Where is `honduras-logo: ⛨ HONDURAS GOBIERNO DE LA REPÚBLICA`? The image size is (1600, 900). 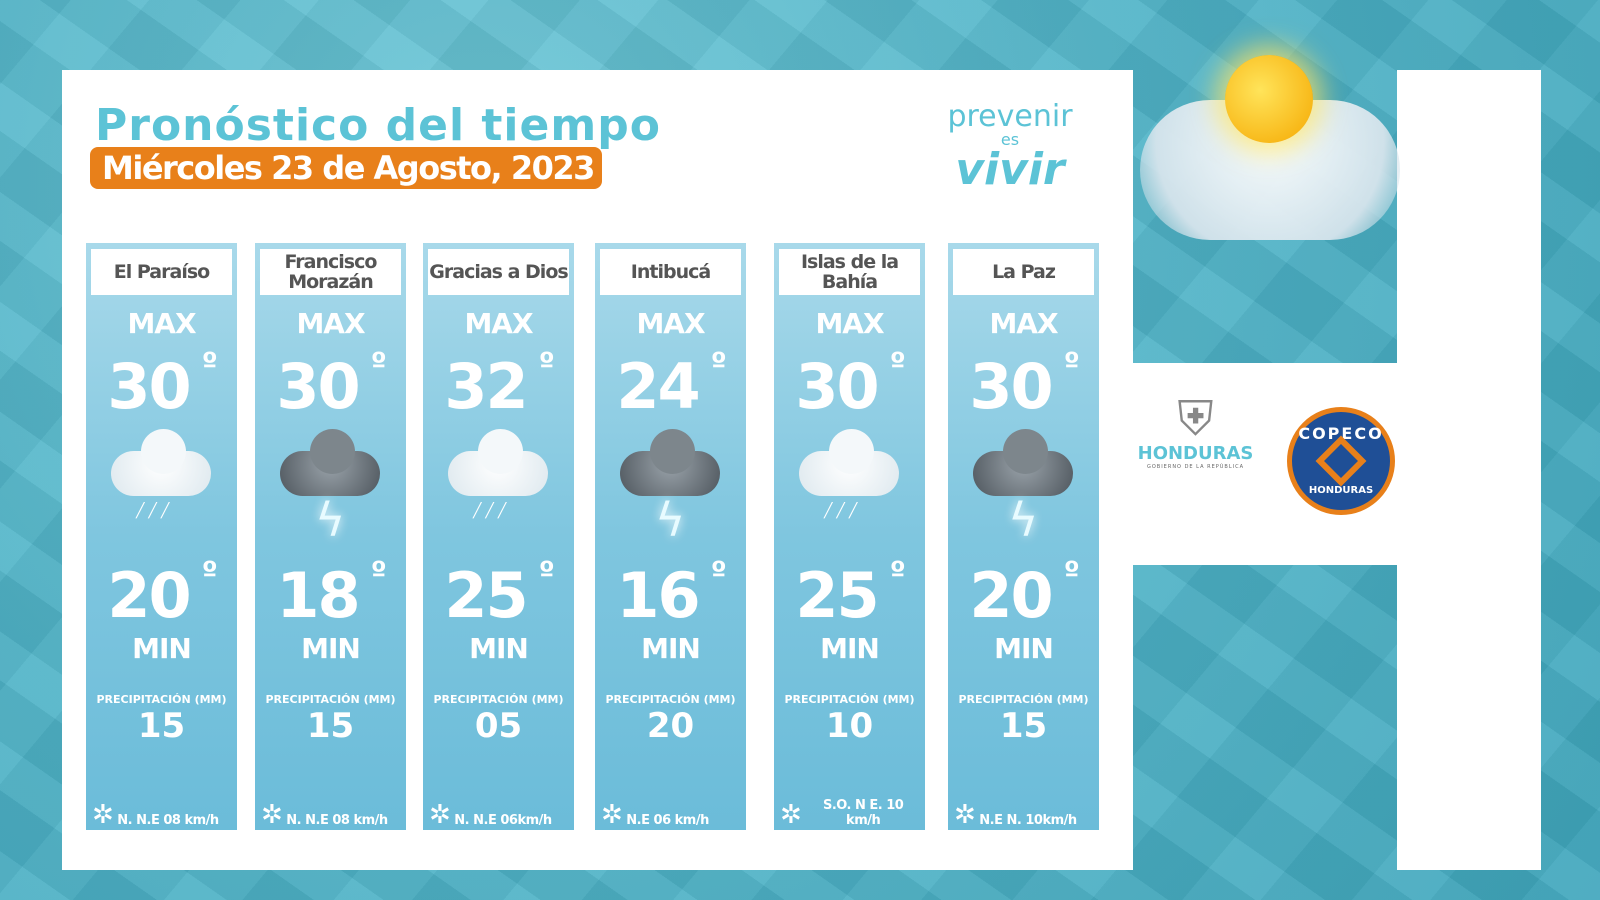 honduras-logo: ⛨ HONDURAS GOBIERNO DE LA REPÚBLICA is located at coordinates (1195, 432).